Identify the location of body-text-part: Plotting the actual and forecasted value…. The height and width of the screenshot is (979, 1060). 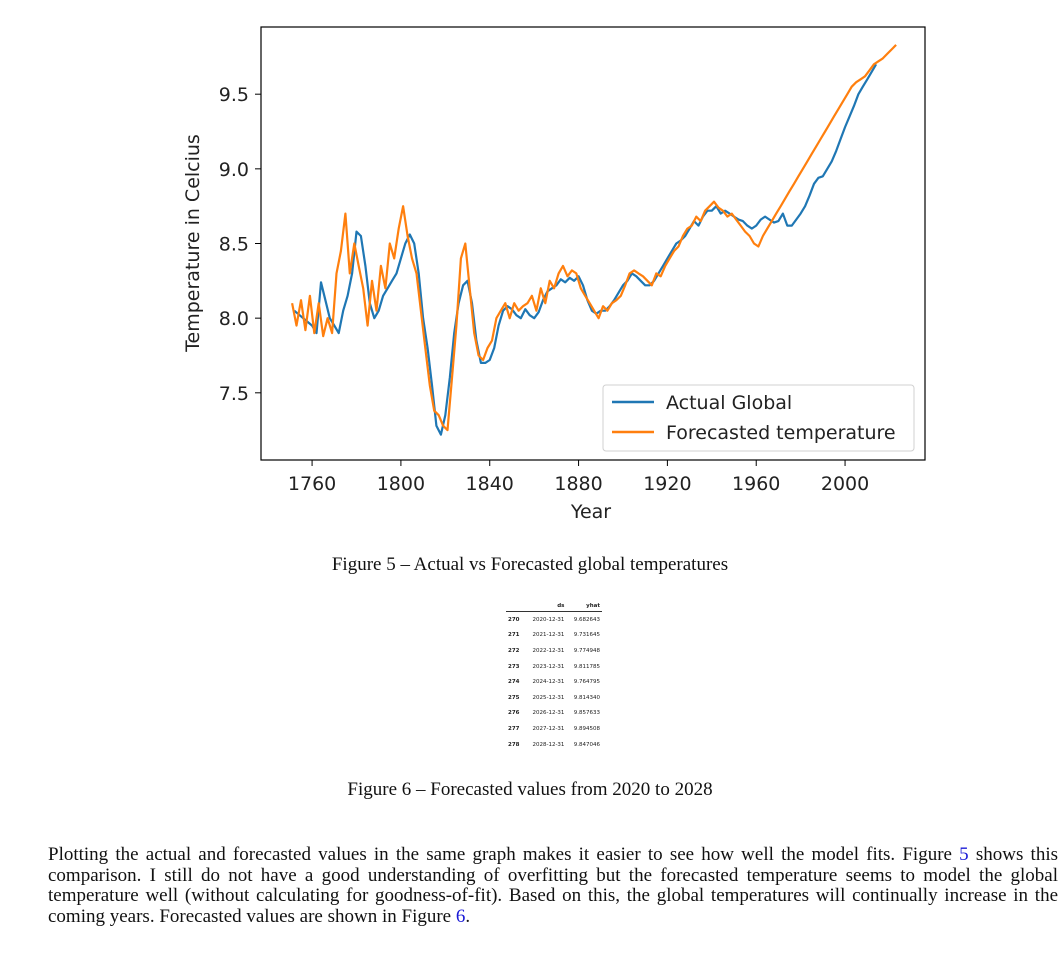
(504, 854).